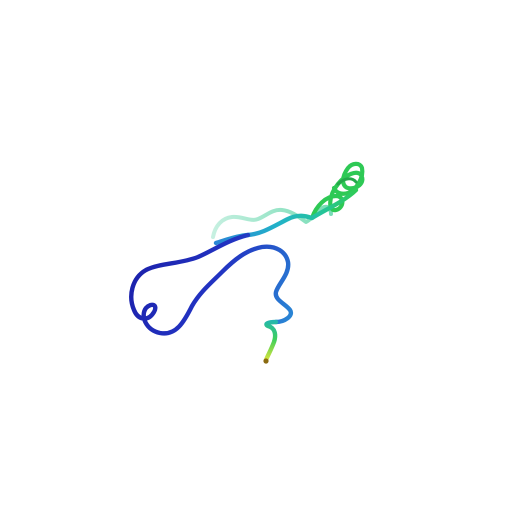  I want to click on helix-inner-shade, so click(347, 181).